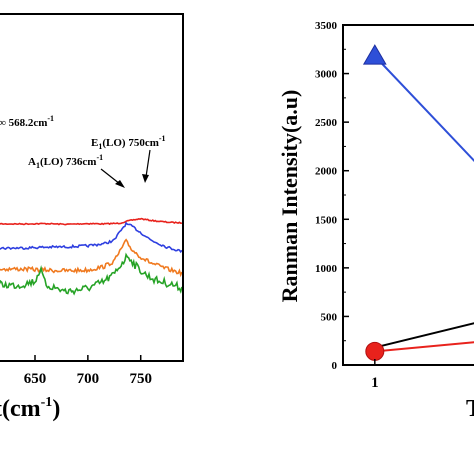 This screenshot has height=474, width=474. Describe the element at coordinates (424, 204) in the screenshot. I see `right-series-group` at that location.